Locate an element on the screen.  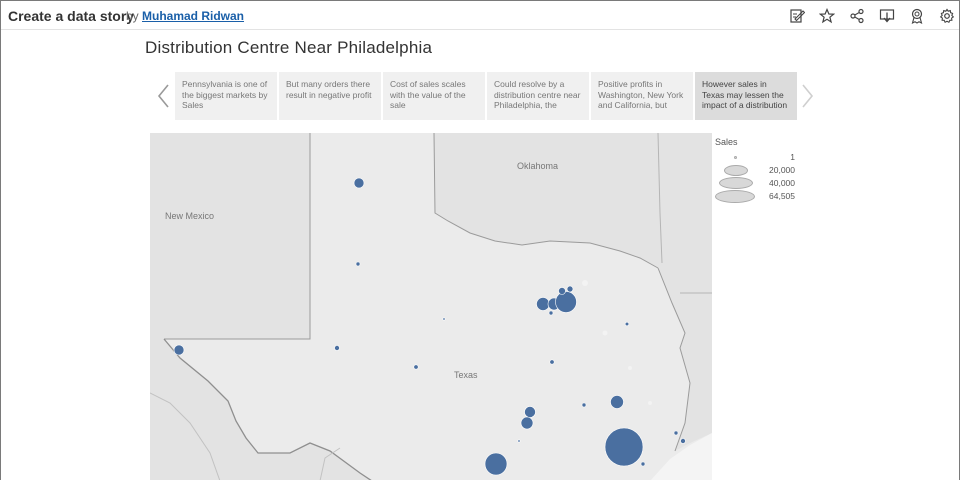
label-oklahoma: Oklahoma is located at coordinates (537, 166).